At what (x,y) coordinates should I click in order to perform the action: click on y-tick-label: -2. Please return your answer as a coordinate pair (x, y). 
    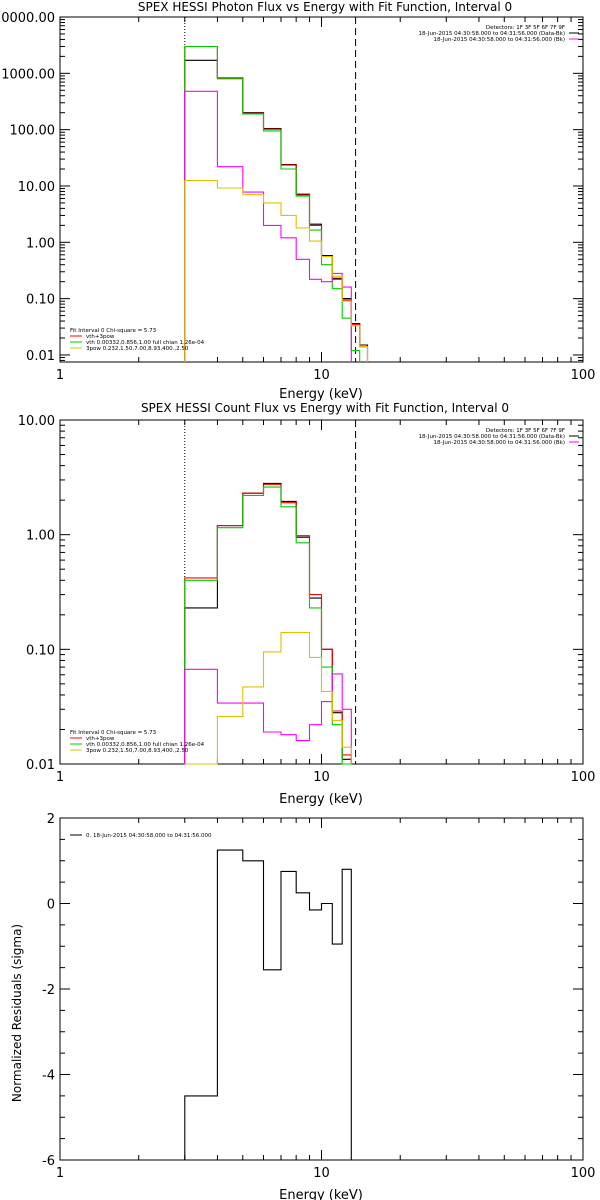
    Looking at the image, I should click on (48, 990).